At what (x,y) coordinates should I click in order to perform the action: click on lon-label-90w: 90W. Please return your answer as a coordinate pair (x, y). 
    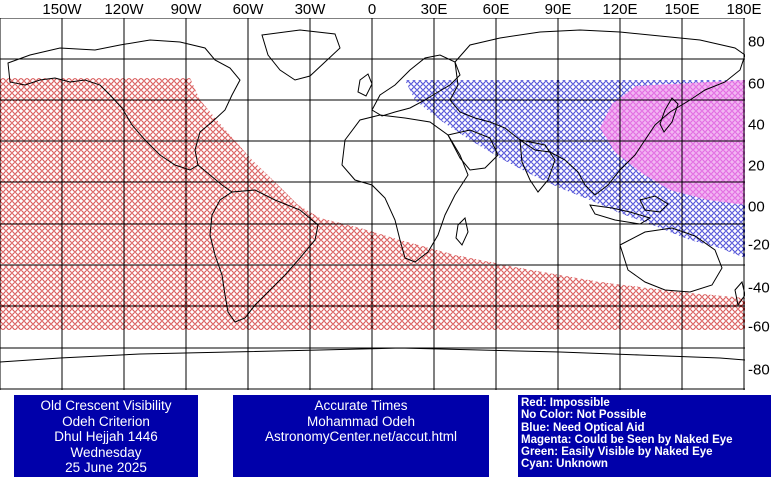
    Looking at the image, I should click on (186, 9).